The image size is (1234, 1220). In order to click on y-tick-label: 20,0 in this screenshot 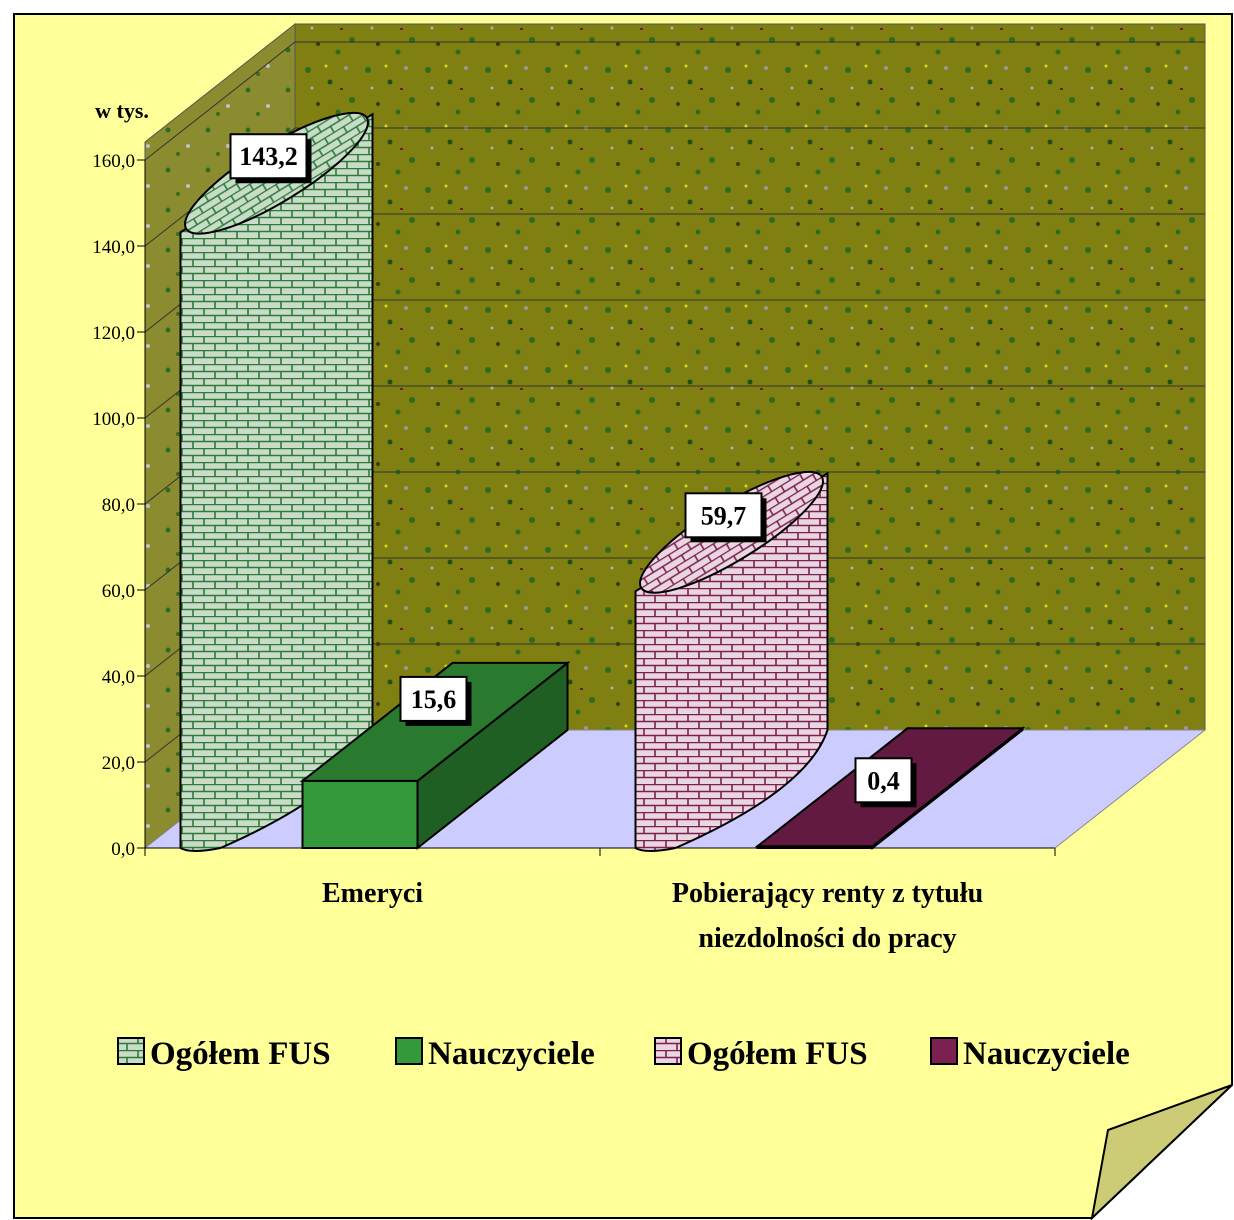, I will do `click(118, 763)`.